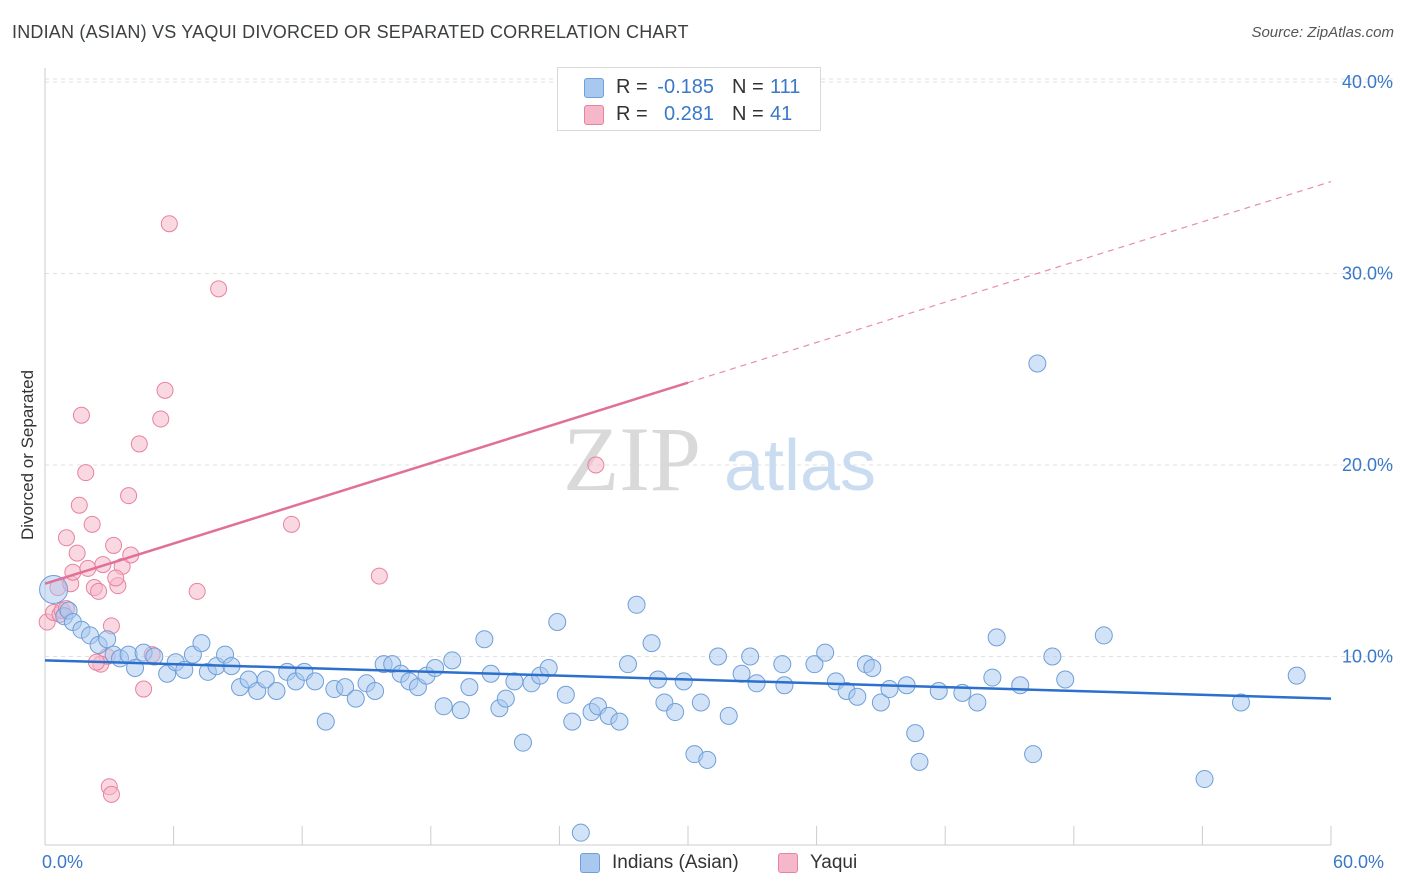 The image size is (1406, 892). What do you see at coordinates (1367, 274) in the screenshot?
I see `y-tick-label: 30.0%` at bounding box center [1367, 274].